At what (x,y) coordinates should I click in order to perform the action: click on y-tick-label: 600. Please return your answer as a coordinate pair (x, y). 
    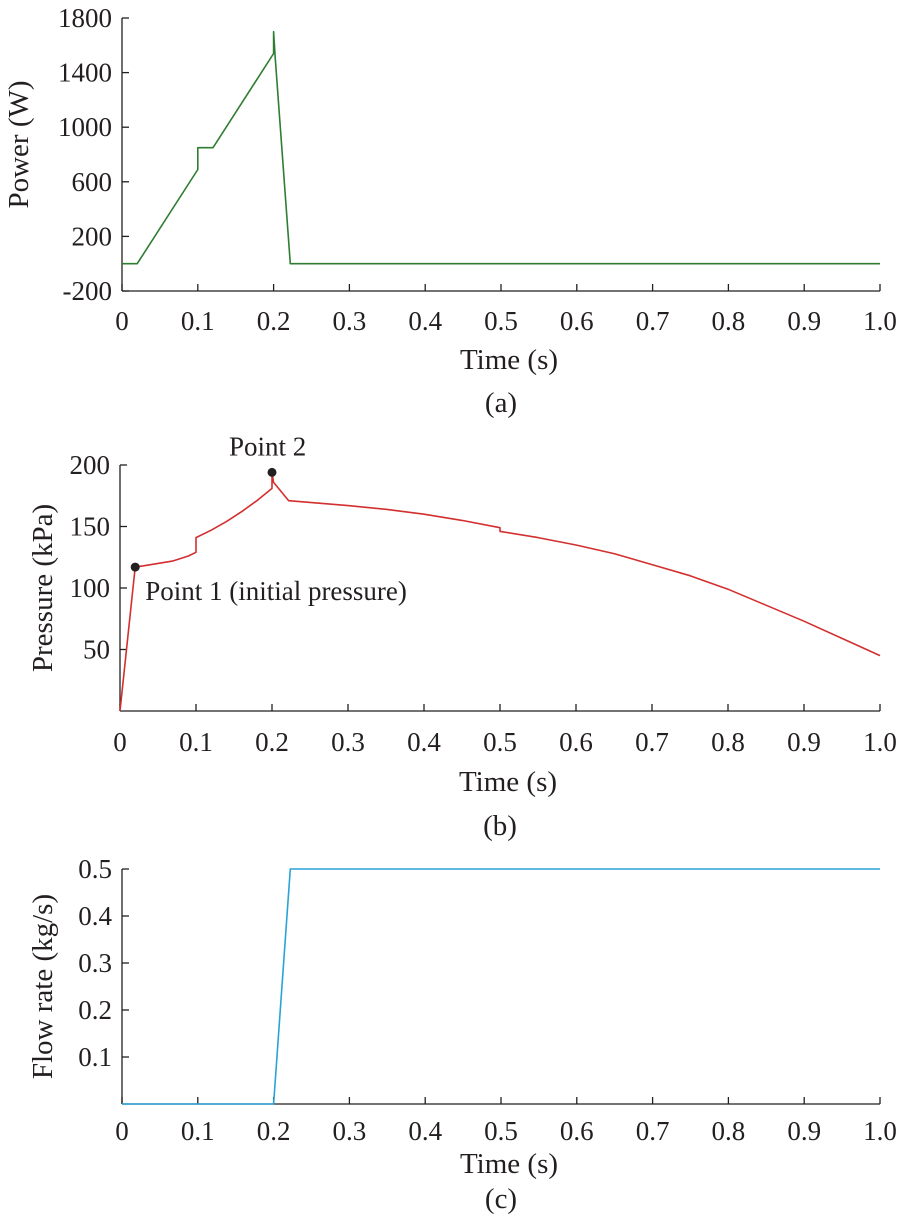
    Looking at the image, I should click on (92, 182).